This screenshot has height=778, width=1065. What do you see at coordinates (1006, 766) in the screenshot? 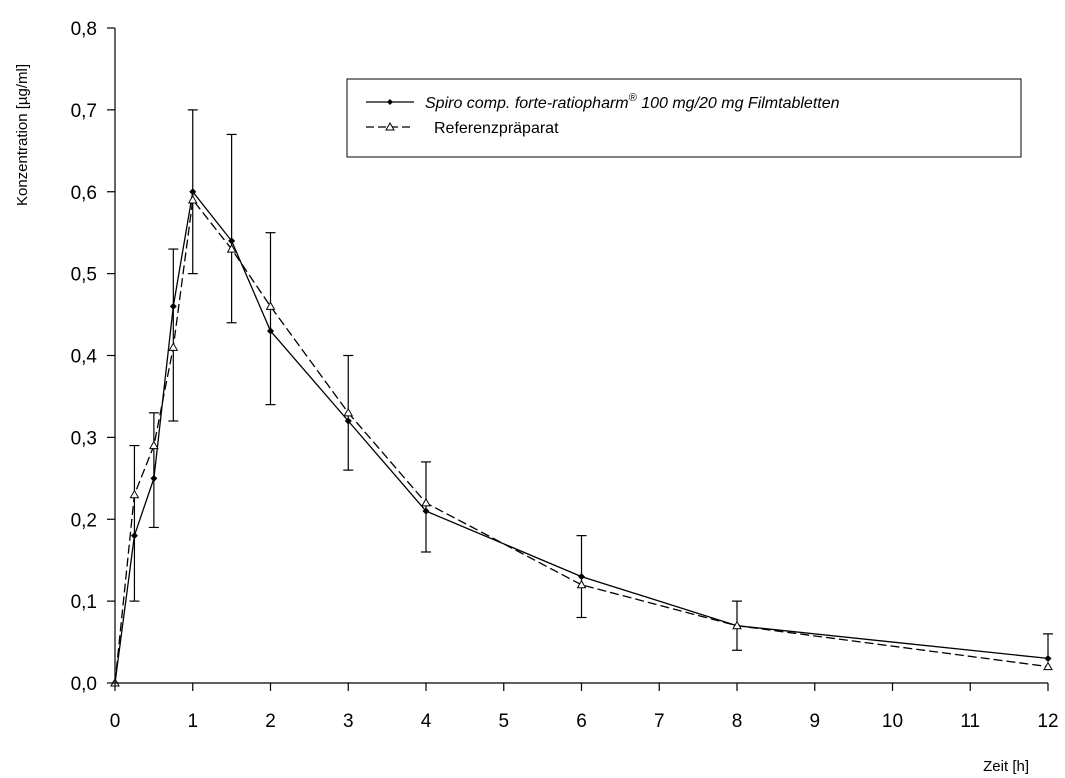
I see `x-axis-title: Zeit [h]` at bounding box center [1006, 766].